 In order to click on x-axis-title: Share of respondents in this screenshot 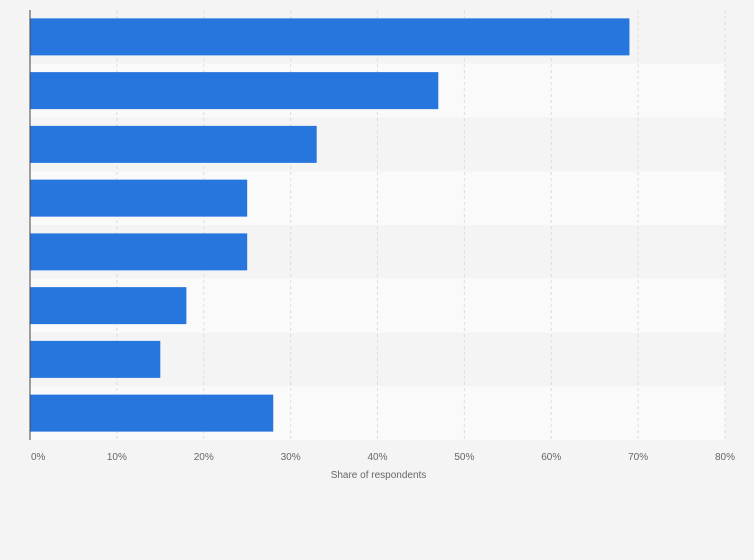, I will do `click(379, 475)`.